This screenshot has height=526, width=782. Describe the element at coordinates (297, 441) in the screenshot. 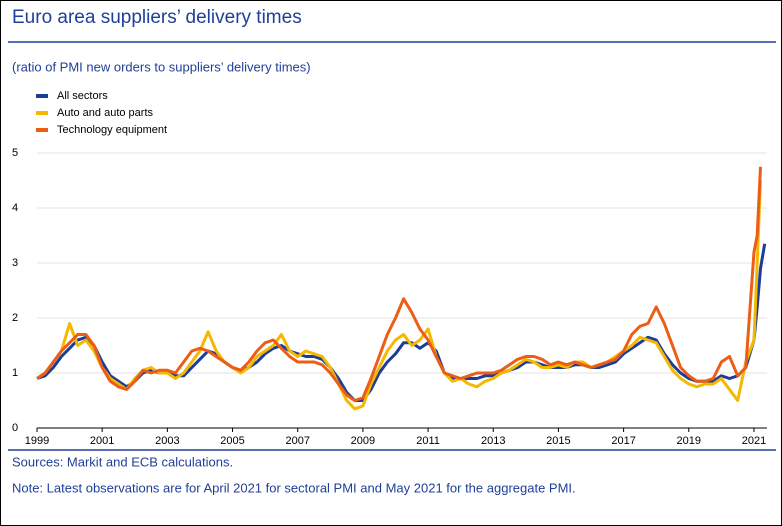

I see `x-tick-label: 2007` at that location.